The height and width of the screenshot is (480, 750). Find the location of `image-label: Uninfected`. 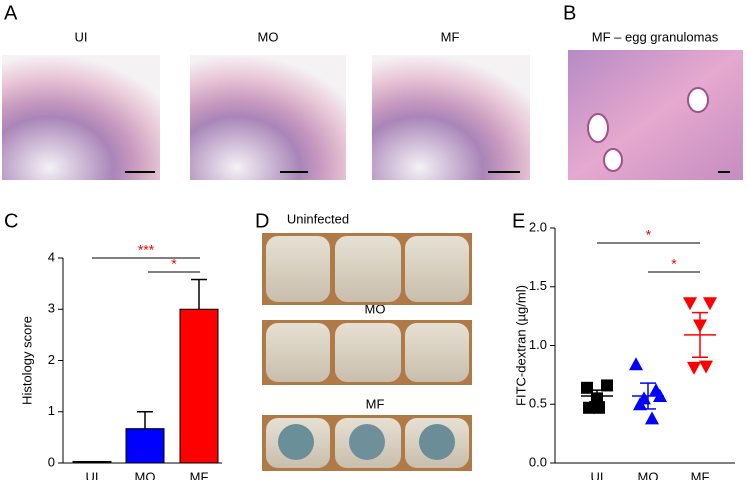

image-label: Uninfected is located at coordinates (318, 218).